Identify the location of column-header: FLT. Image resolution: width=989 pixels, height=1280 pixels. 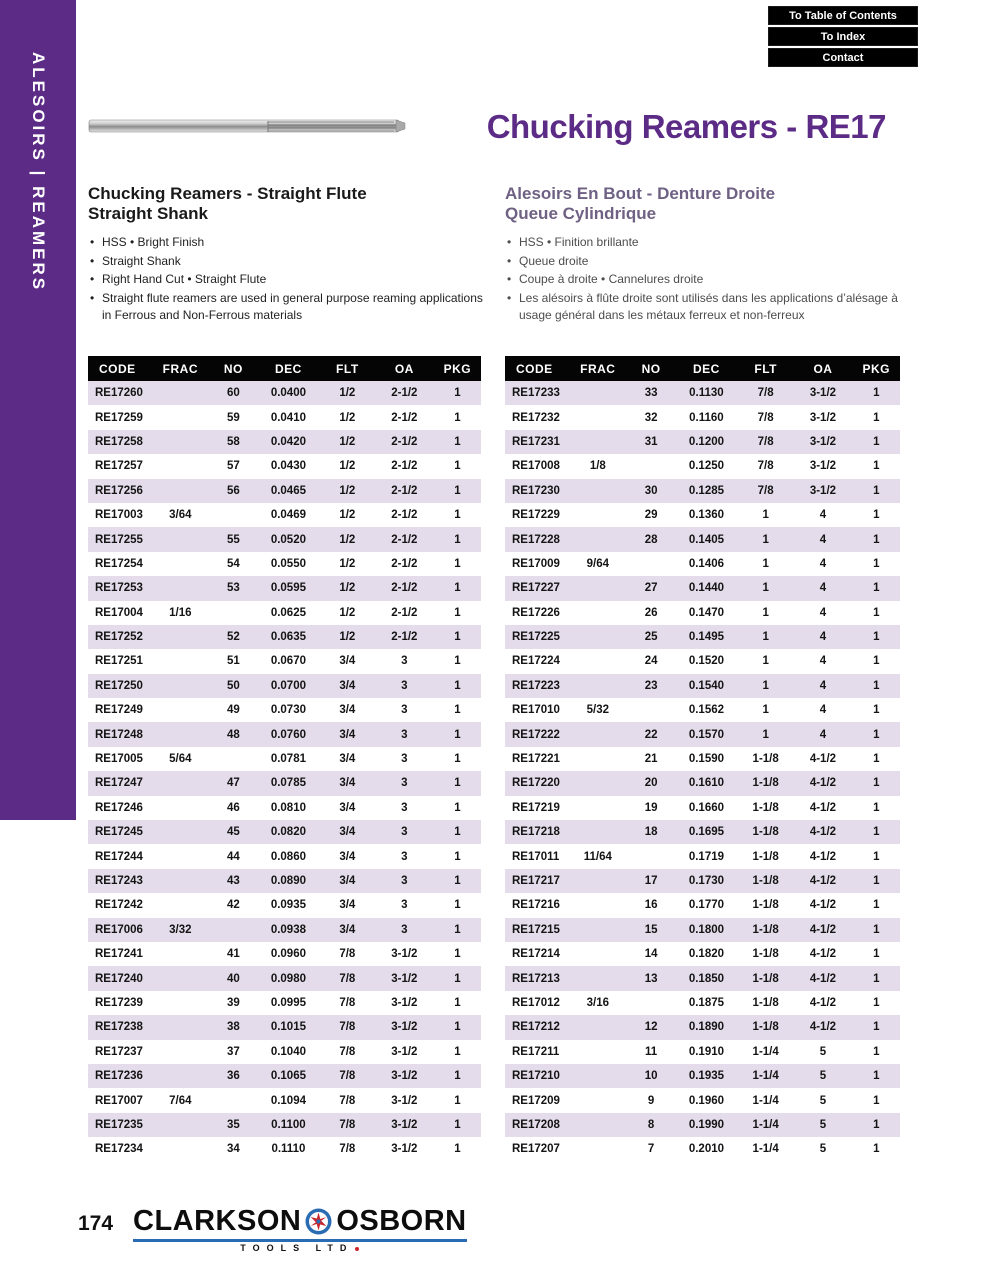
(347, 368).